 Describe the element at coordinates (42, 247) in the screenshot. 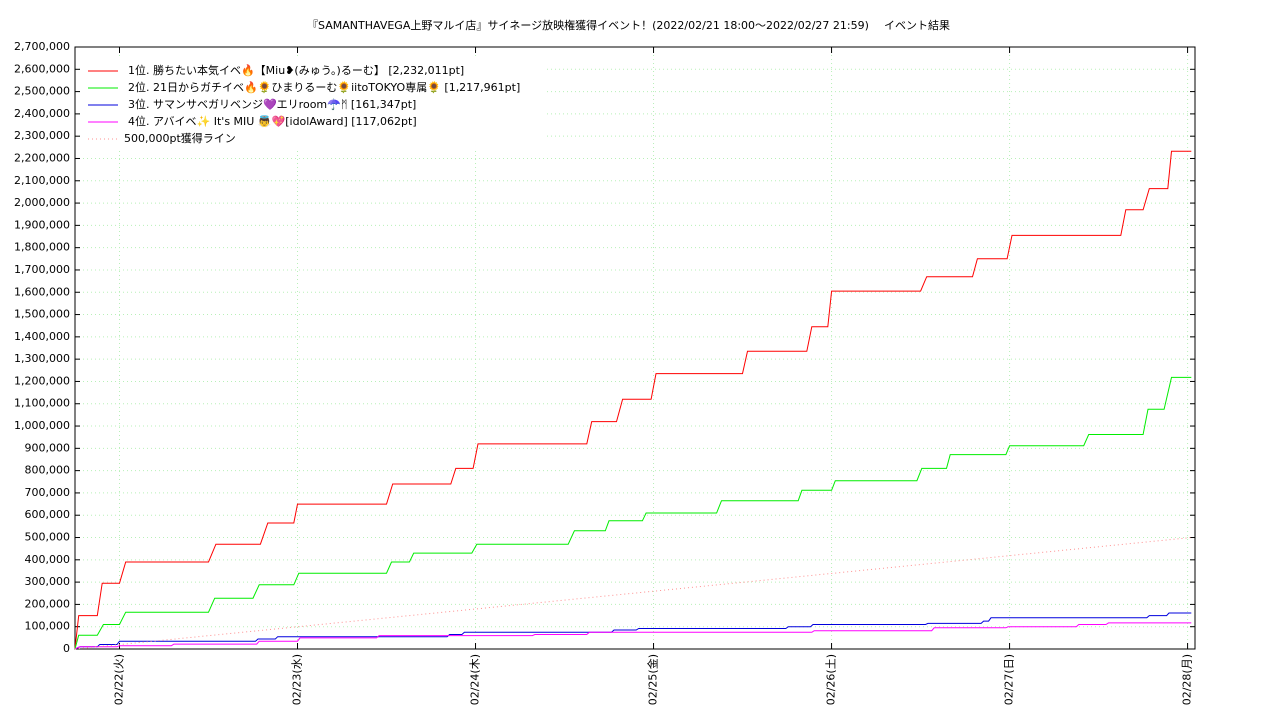

I see `y-tick-label: 1,800,000` at that location.